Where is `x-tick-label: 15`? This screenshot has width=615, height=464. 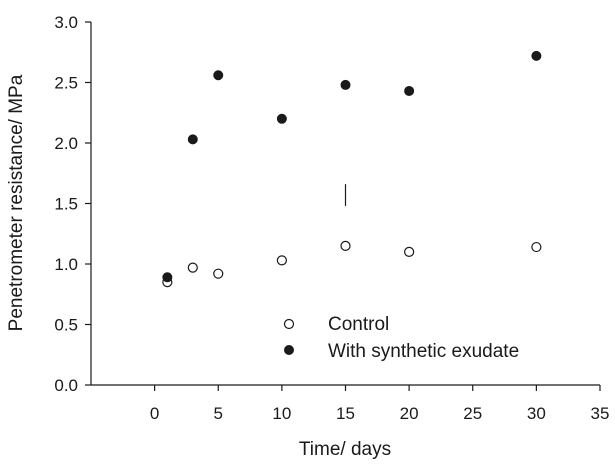
x-tick-label: 15 is located at coordinates (345, 413).